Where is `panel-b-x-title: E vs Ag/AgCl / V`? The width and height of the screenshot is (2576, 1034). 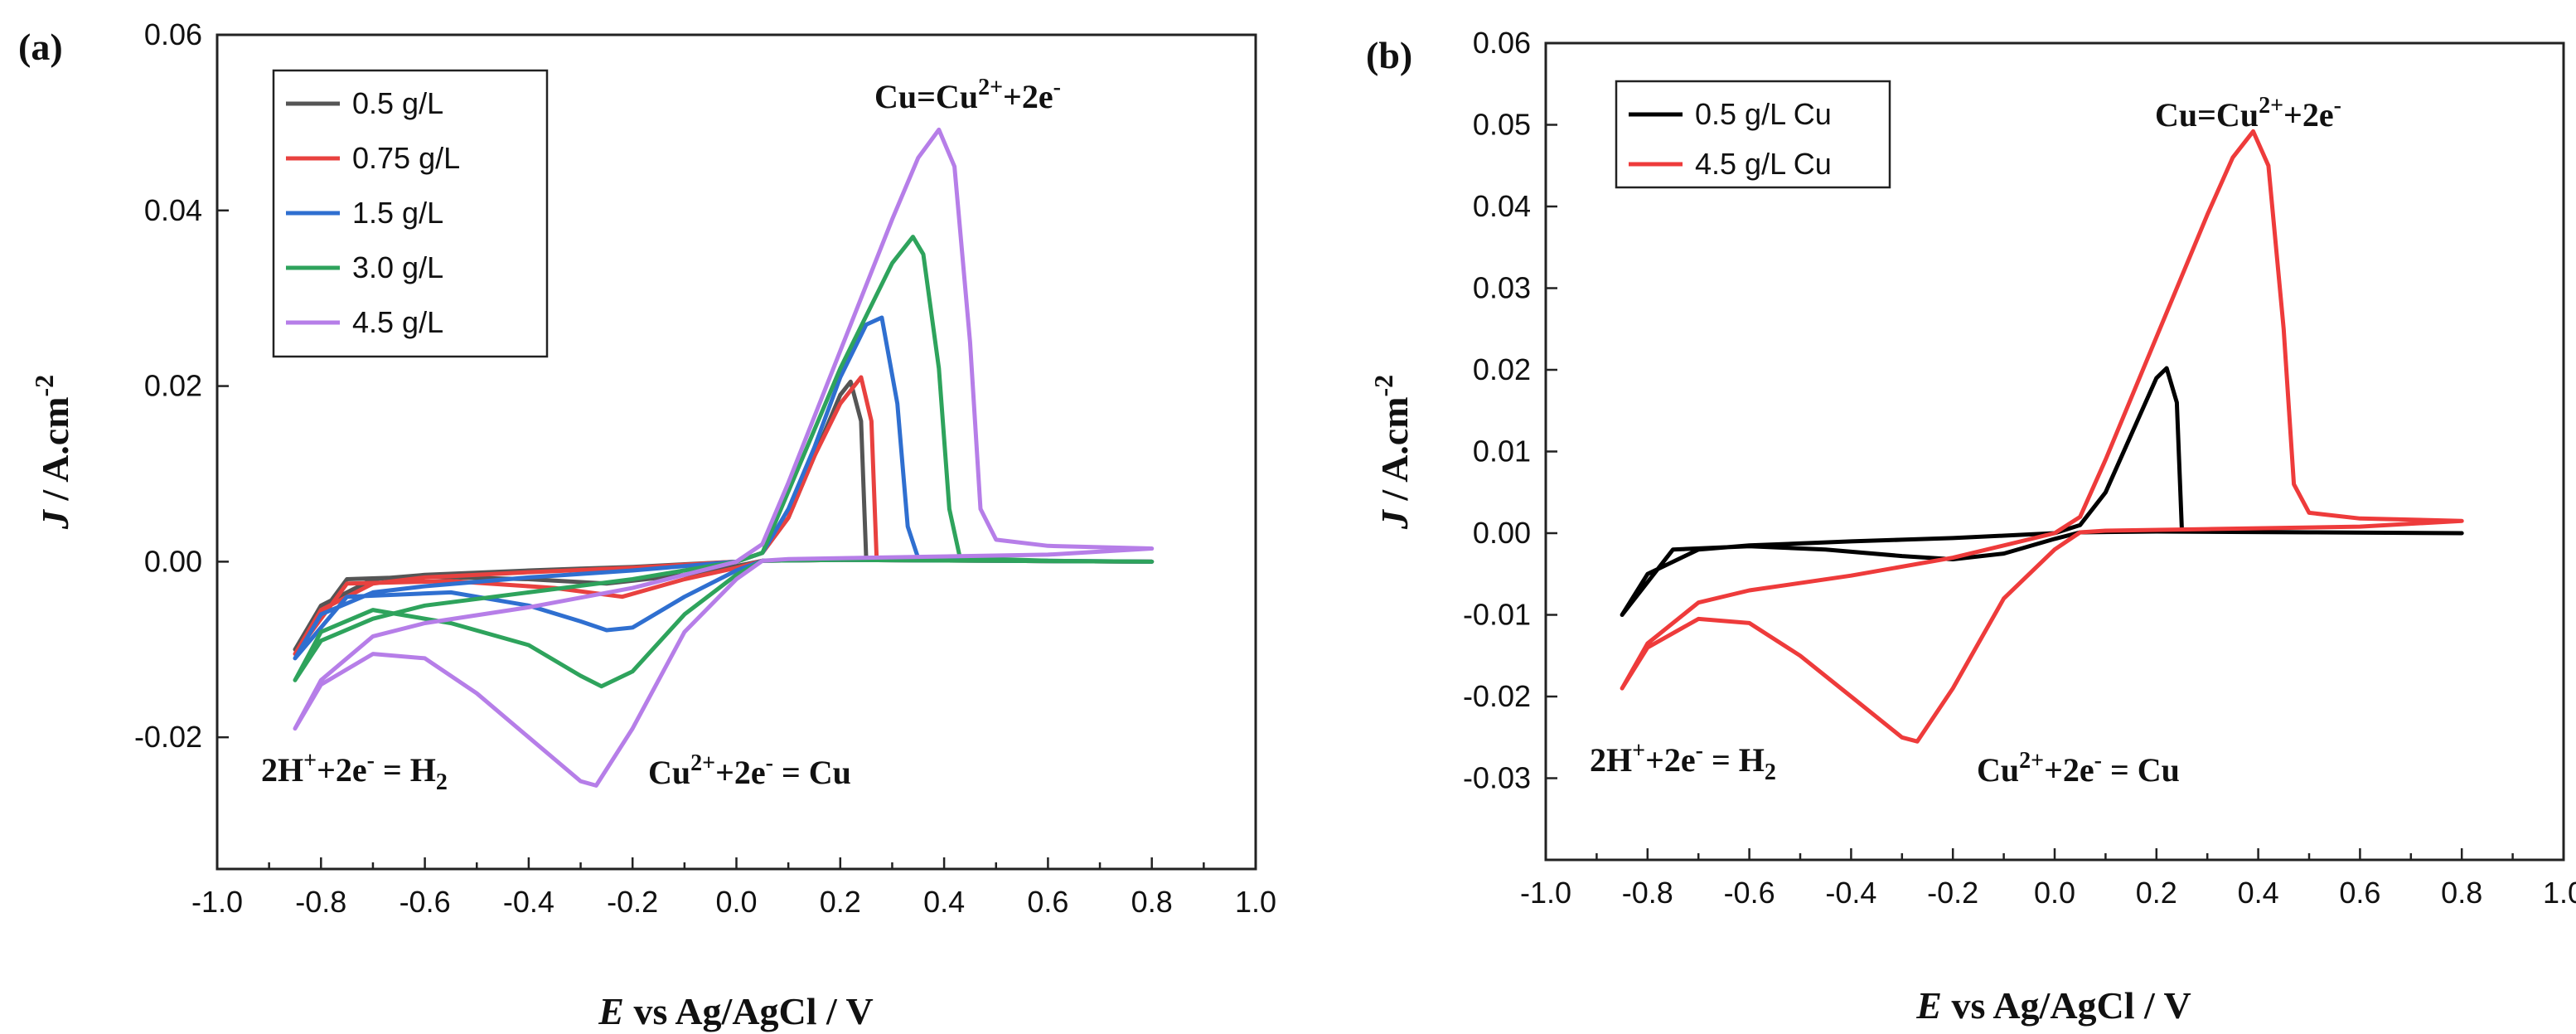
panel-b-x-title: E vs Ag/AgCl / V is located at coordinates (2053, 1006).